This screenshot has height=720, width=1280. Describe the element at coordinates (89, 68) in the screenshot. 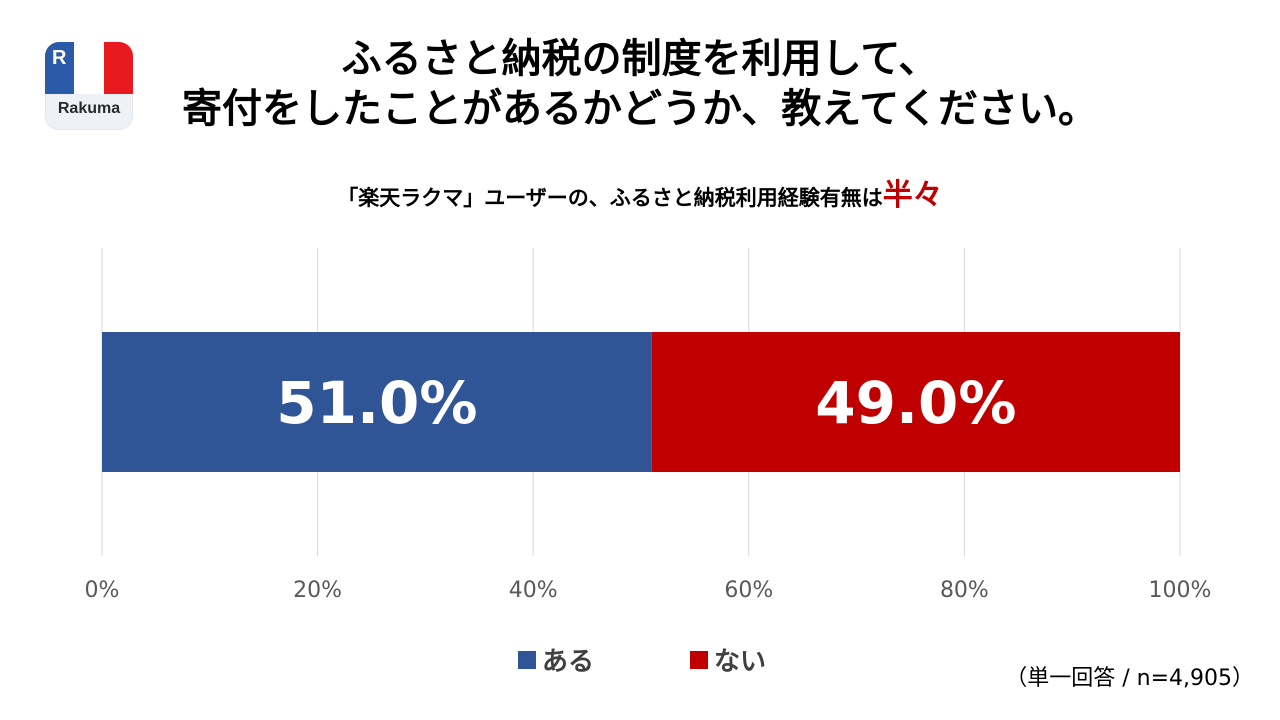

I see `flag-icon` at that location.